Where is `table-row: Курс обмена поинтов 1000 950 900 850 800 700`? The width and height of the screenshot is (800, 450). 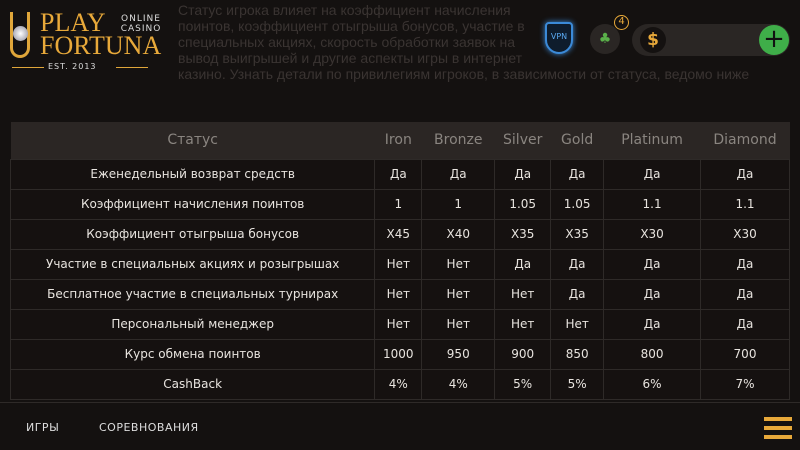 table-row: Курс обмена поинтов 1000 950 900 850 800 700 is located at coordinates (399, 354).